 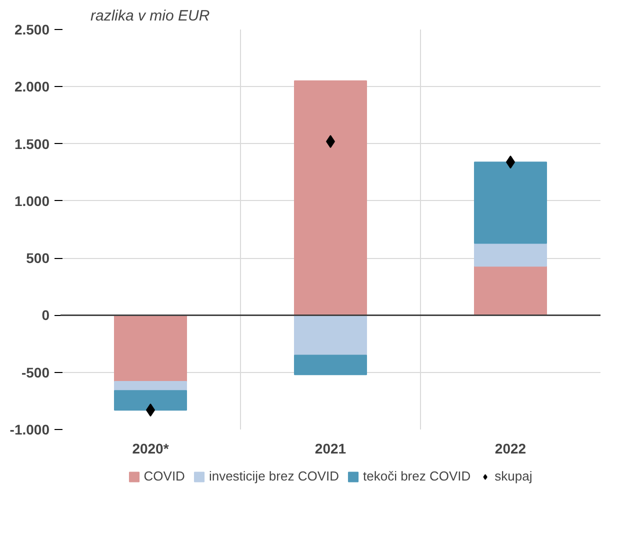 I want to click on y-tick-label: 500, so click(x=38, y=258).